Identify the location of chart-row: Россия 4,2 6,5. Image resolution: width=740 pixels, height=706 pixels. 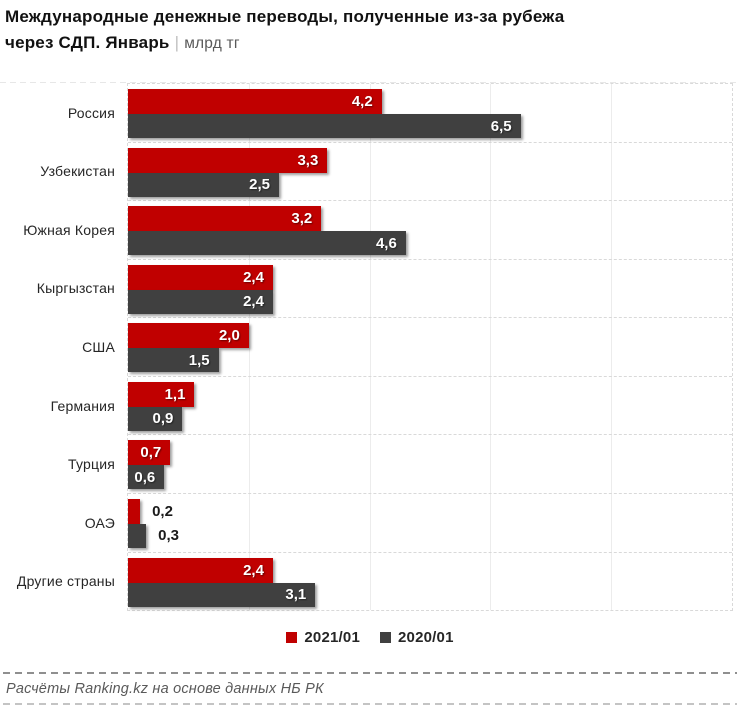
(400, 113).